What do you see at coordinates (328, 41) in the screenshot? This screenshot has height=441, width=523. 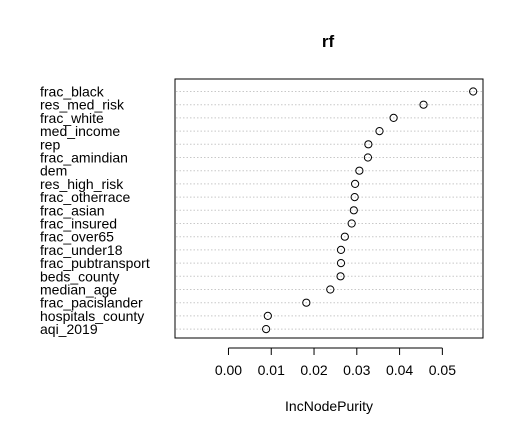 I see `chart-title: rf` at bounding box center [328, 41].